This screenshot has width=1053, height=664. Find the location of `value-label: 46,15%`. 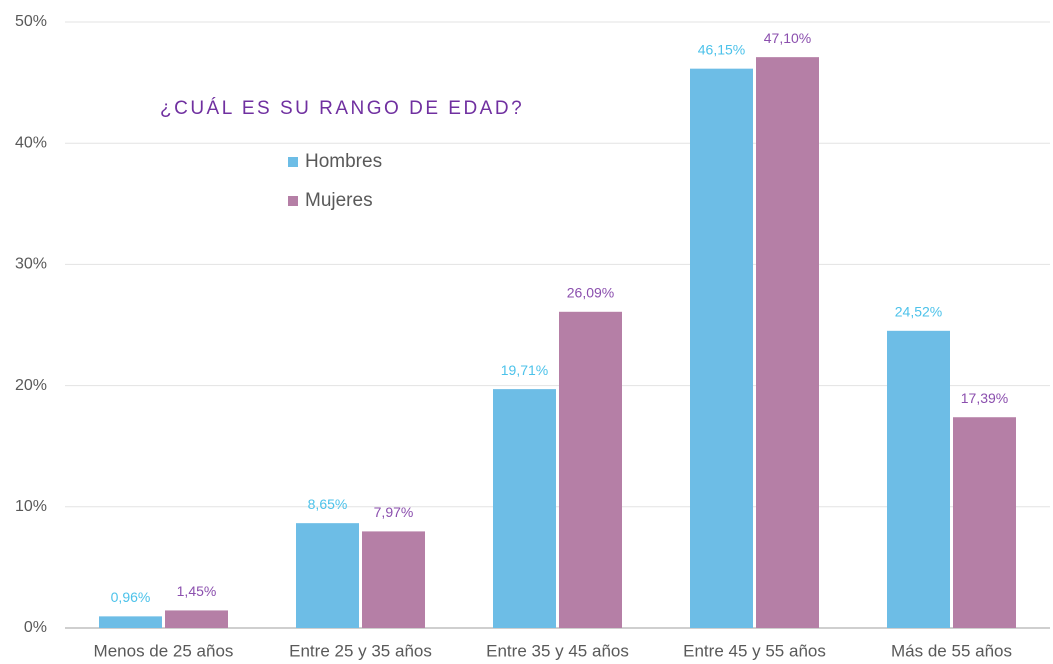

value-label: 46,15% is located at coordinates (721, 49).